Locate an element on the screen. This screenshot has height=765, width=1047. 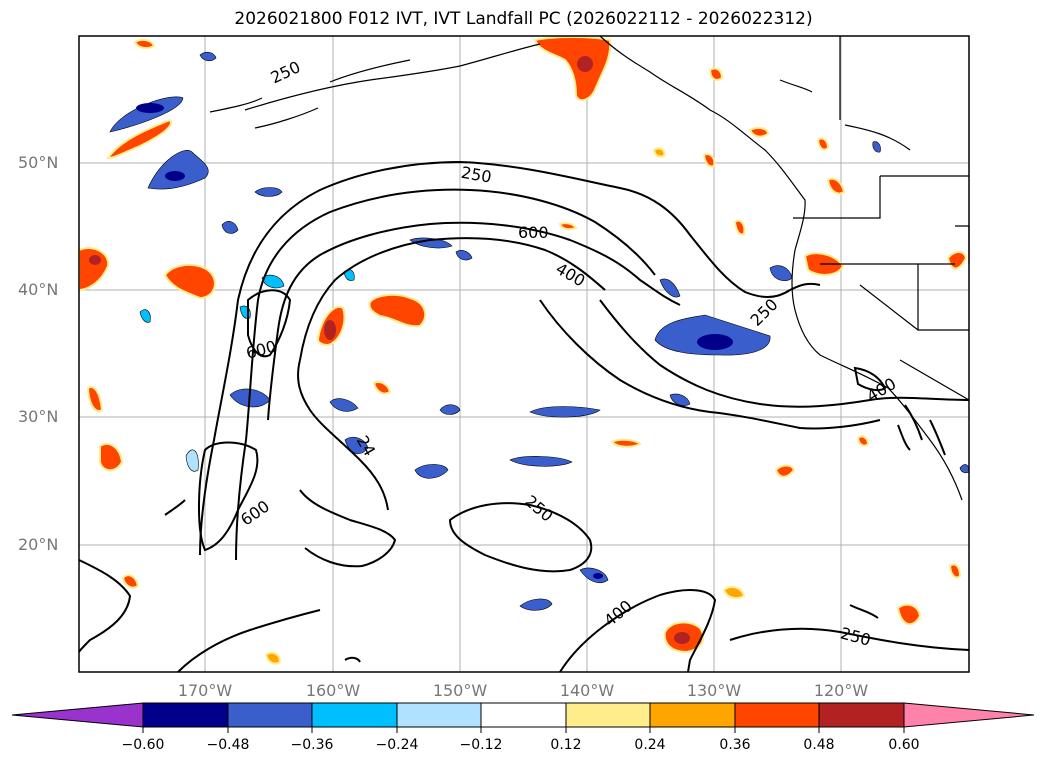
colorbar-extend-high is located at coordinates (969, 715).